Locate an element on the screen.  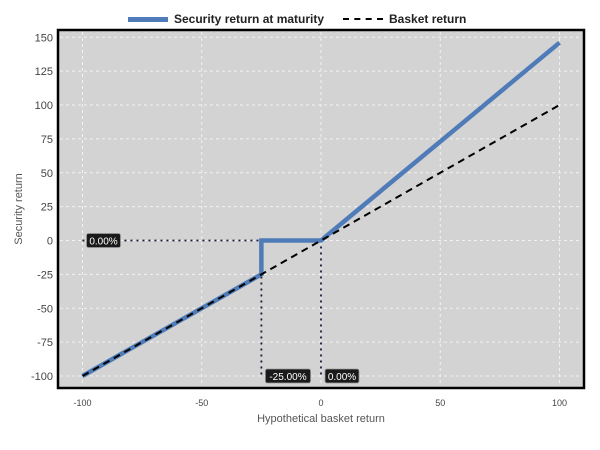
annotation-2: 0.00% is located at coordinates (342, 376).